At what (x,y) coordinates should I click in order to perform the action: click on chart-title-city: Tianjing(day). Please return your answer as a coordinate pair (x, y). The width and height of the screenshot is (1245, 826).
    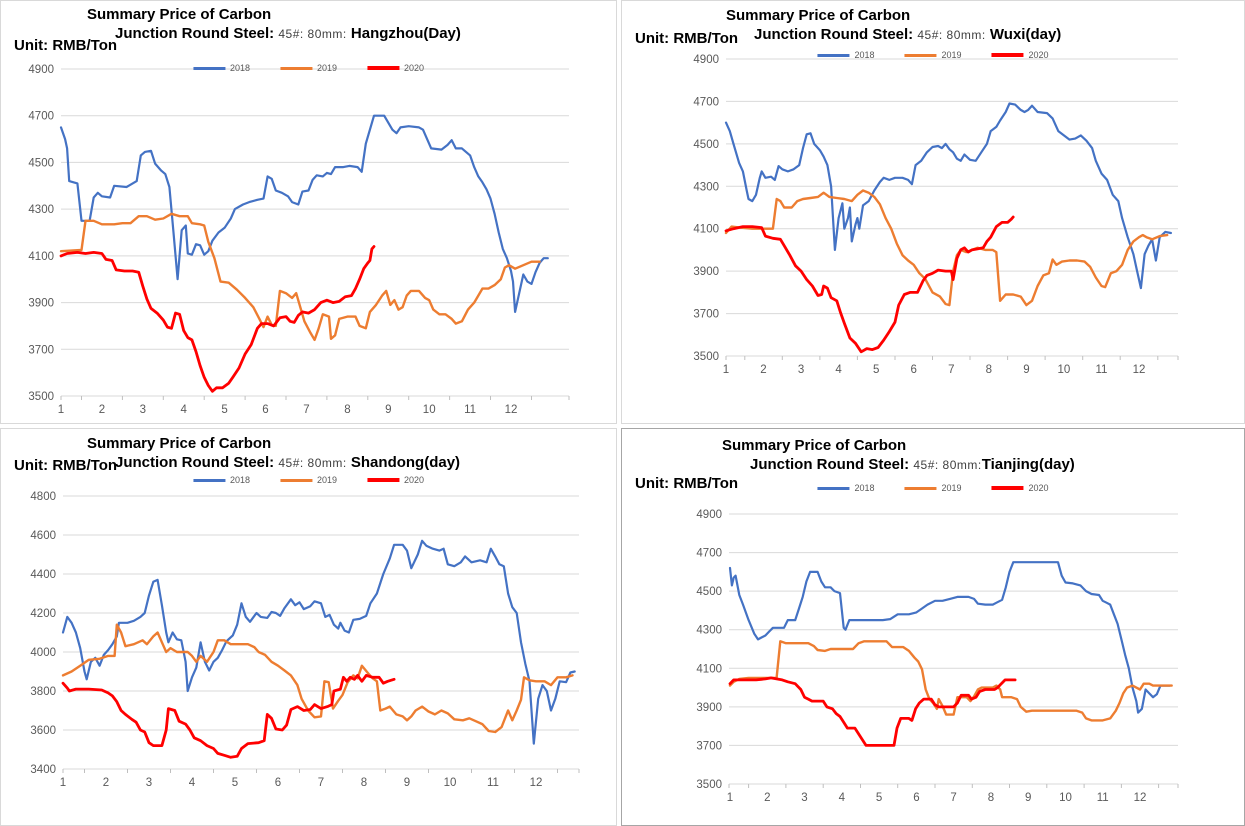
    Looking at the image, I should click on (1028, 464).